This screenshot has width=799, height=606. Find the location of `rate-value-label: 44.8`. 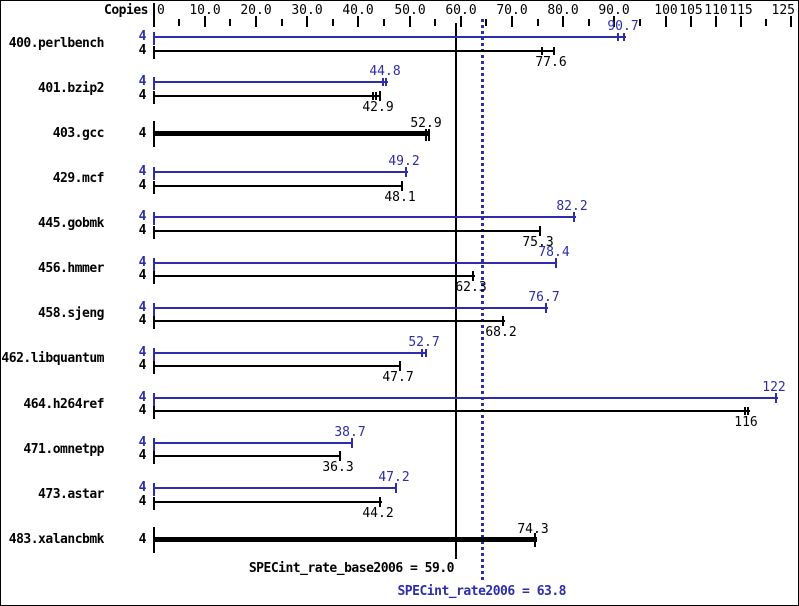

rate-value-label: 44.8 is located at coordinates (385, 71).